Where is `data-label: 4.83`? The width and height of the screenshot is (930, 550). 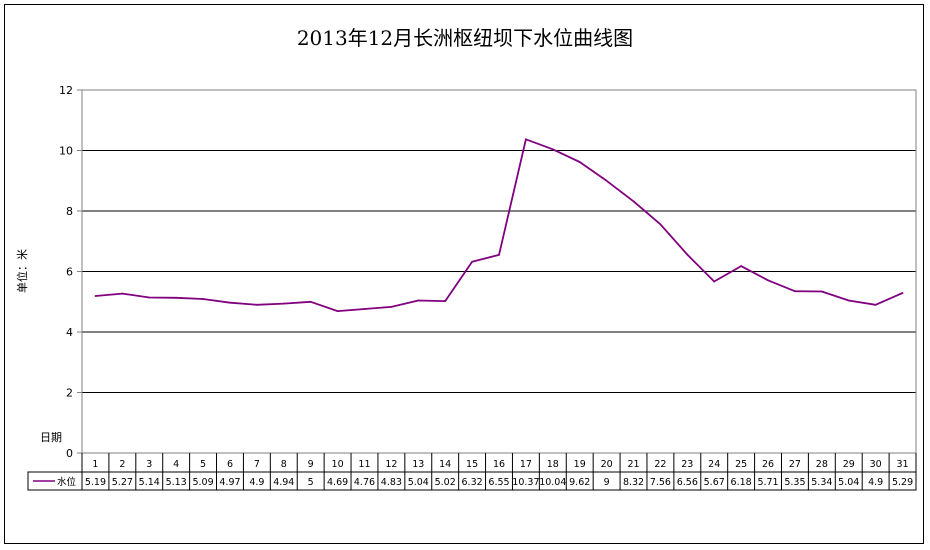 data-label: 4.83 is located at coordinates (391, 482).